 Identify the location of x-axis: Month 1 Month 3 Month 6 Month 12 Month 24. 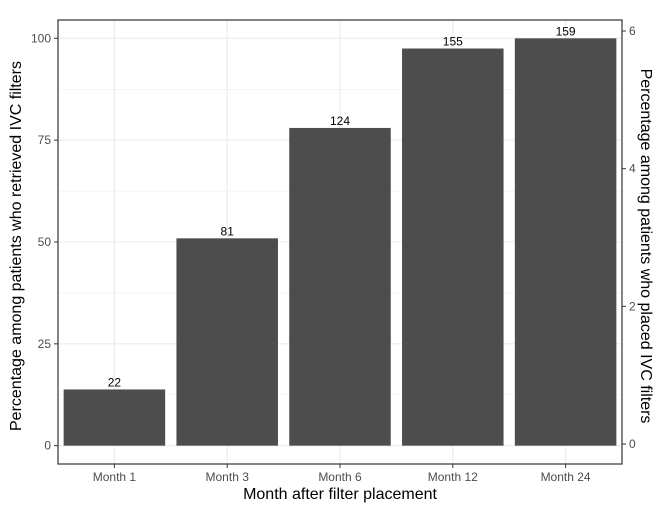
(342, 474).